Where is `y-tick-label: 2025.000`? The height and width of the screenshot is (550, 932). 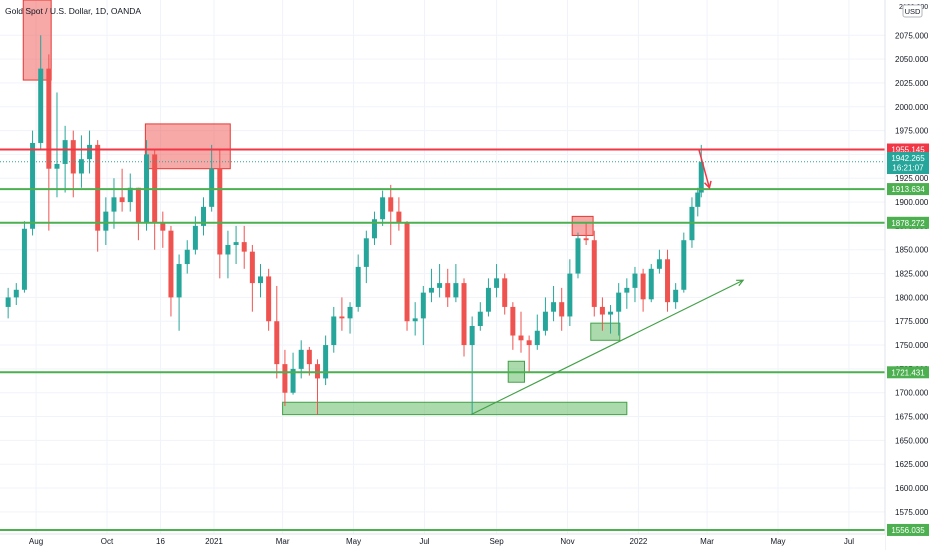
y-tick-label: 2025.000 is located at coordinates (912, 83).